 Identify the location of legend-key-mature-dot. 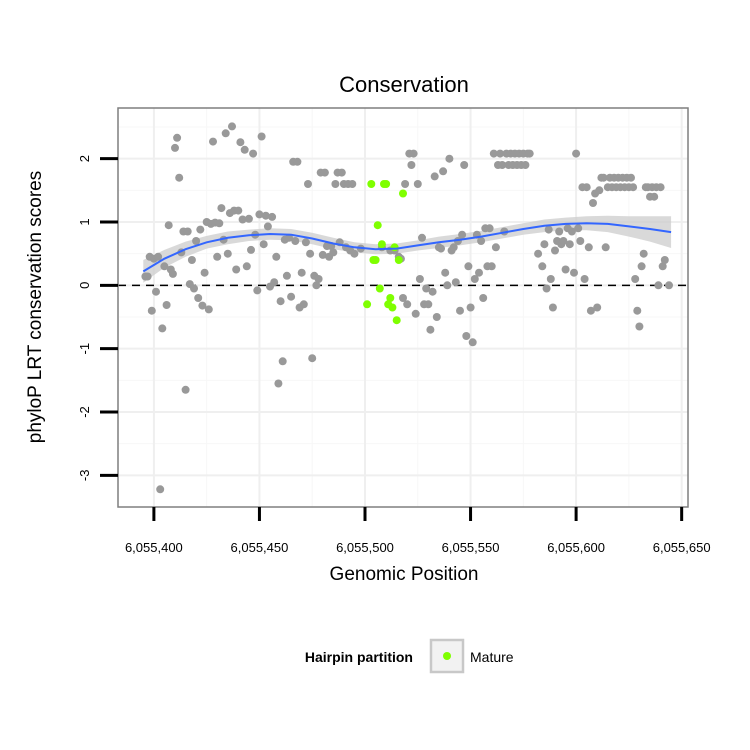
(447, 656).